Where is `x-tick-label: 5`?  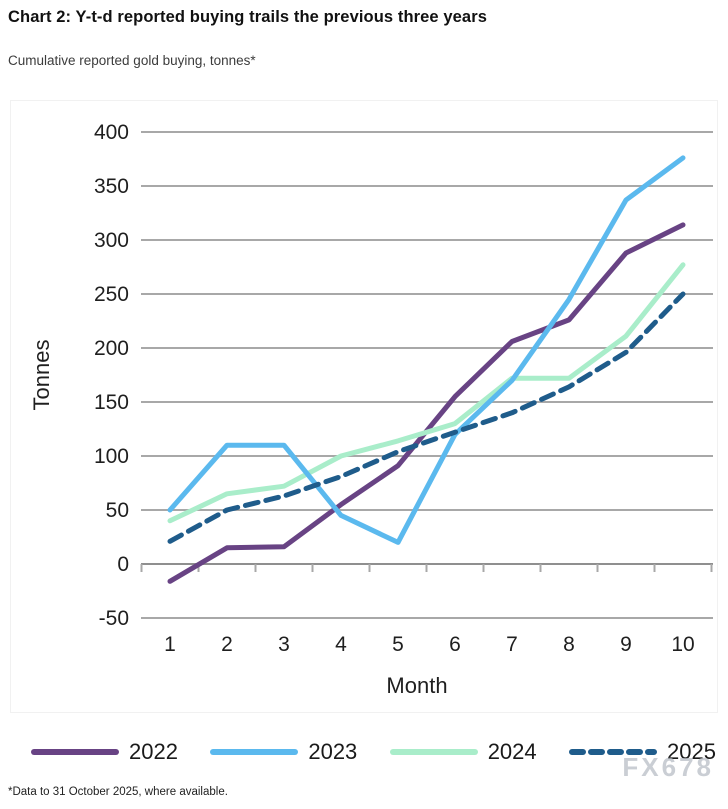 x-tick-label: 5 is located at coordinates (398, 644).